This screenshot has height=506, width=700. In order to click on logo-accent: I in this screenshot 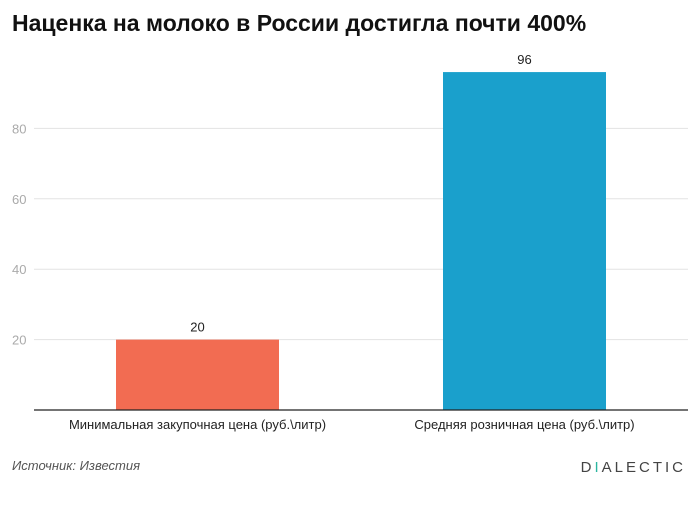, I will do `click(598, 467)`.